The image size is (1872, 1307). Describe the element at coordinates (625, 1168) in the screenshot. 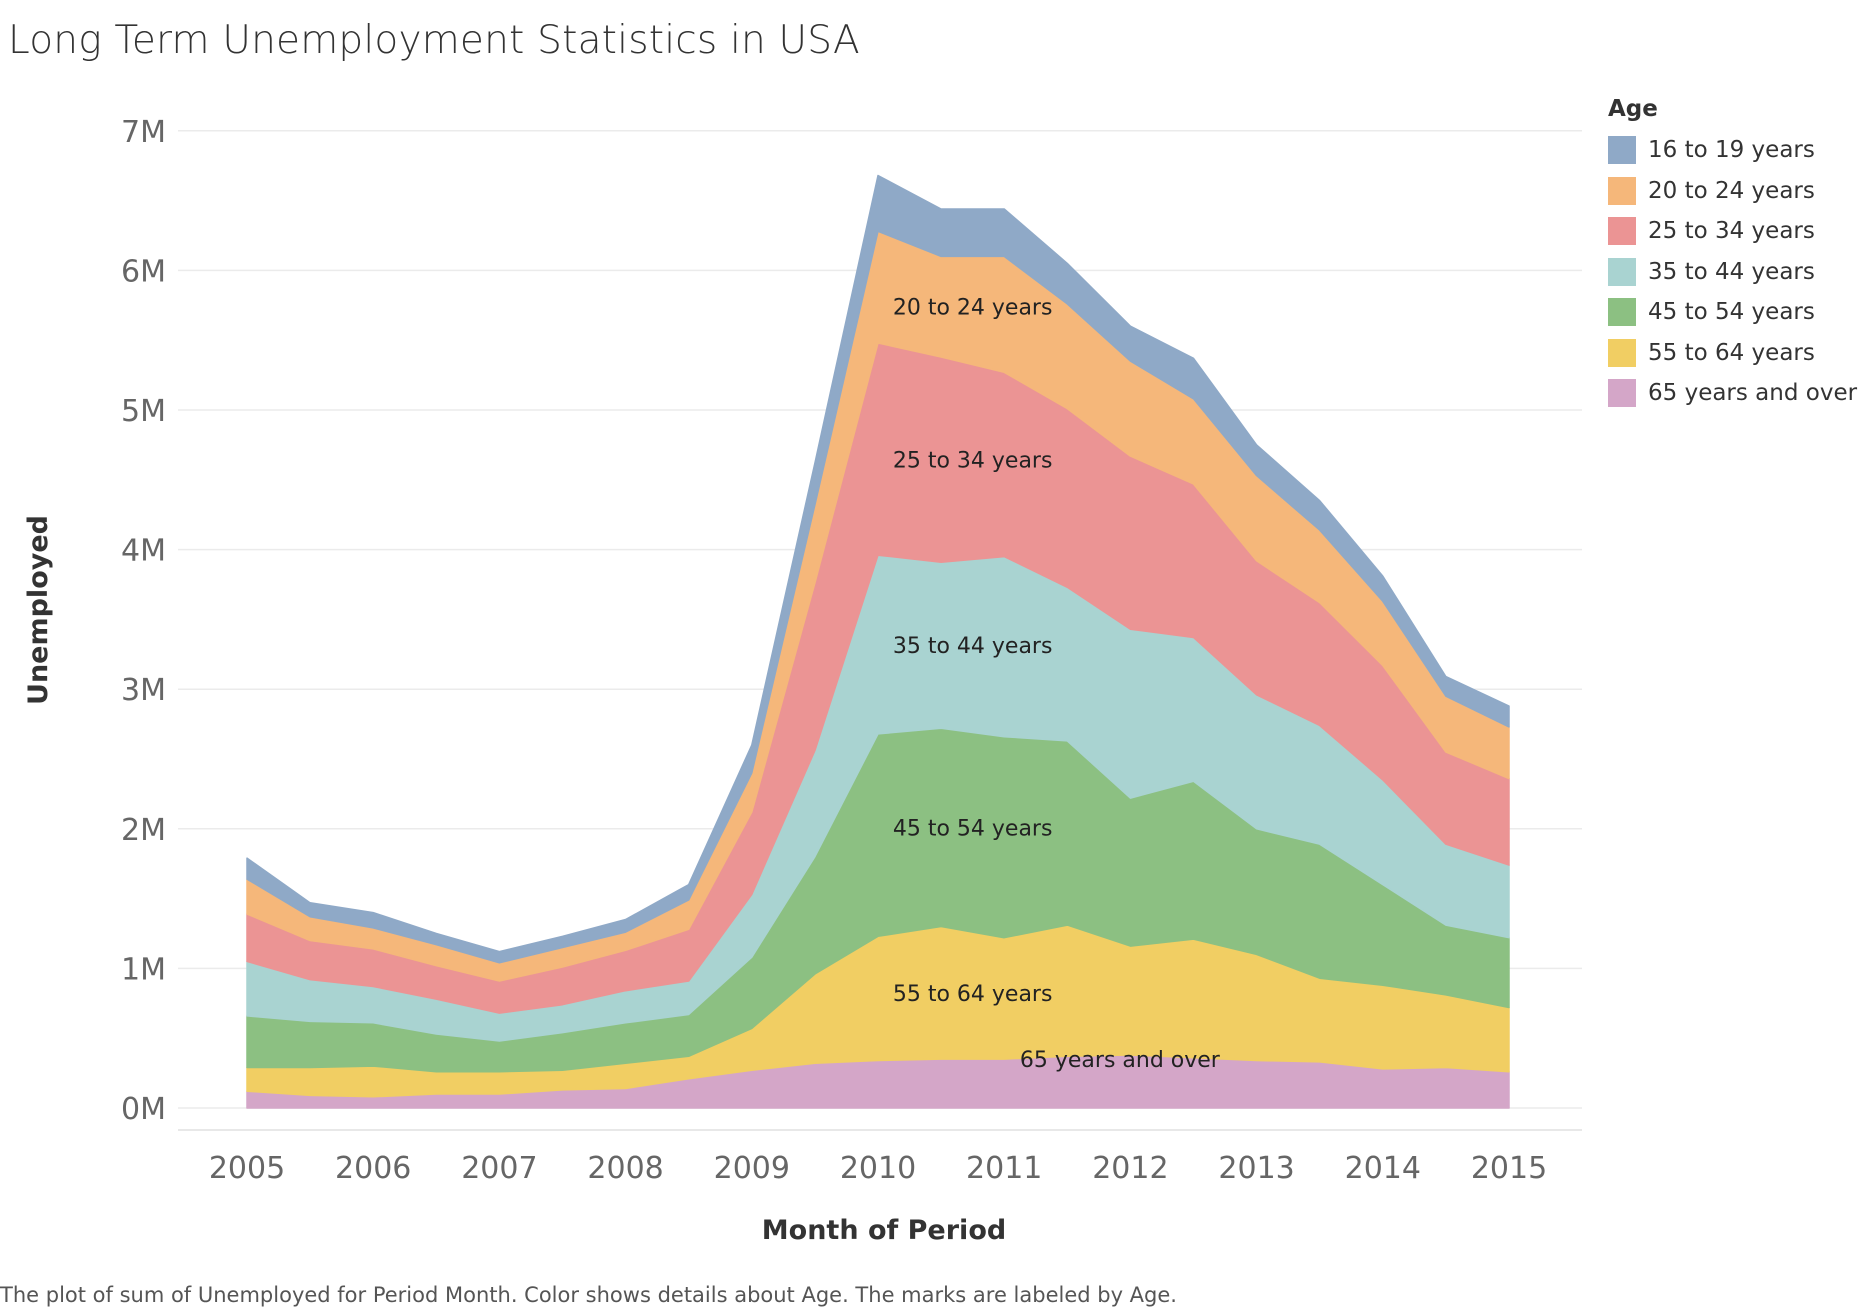

I see `x-tick-label: 2008` at that location.